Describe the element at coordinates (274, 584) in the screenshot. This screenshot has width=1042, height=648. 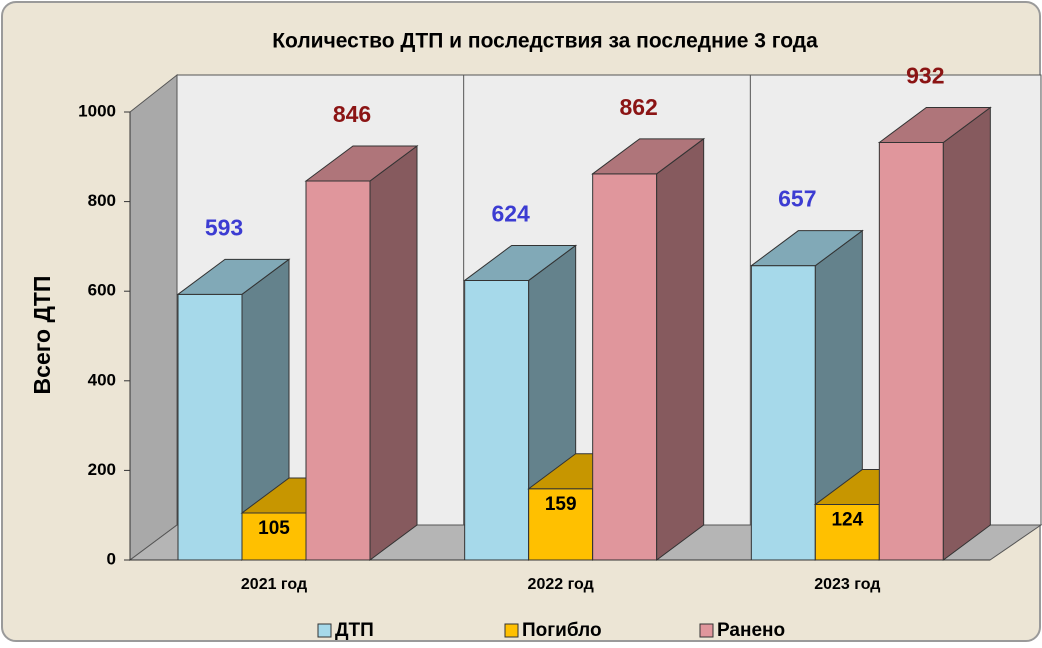
I see `x-tick-label: 2021 год` at that location.